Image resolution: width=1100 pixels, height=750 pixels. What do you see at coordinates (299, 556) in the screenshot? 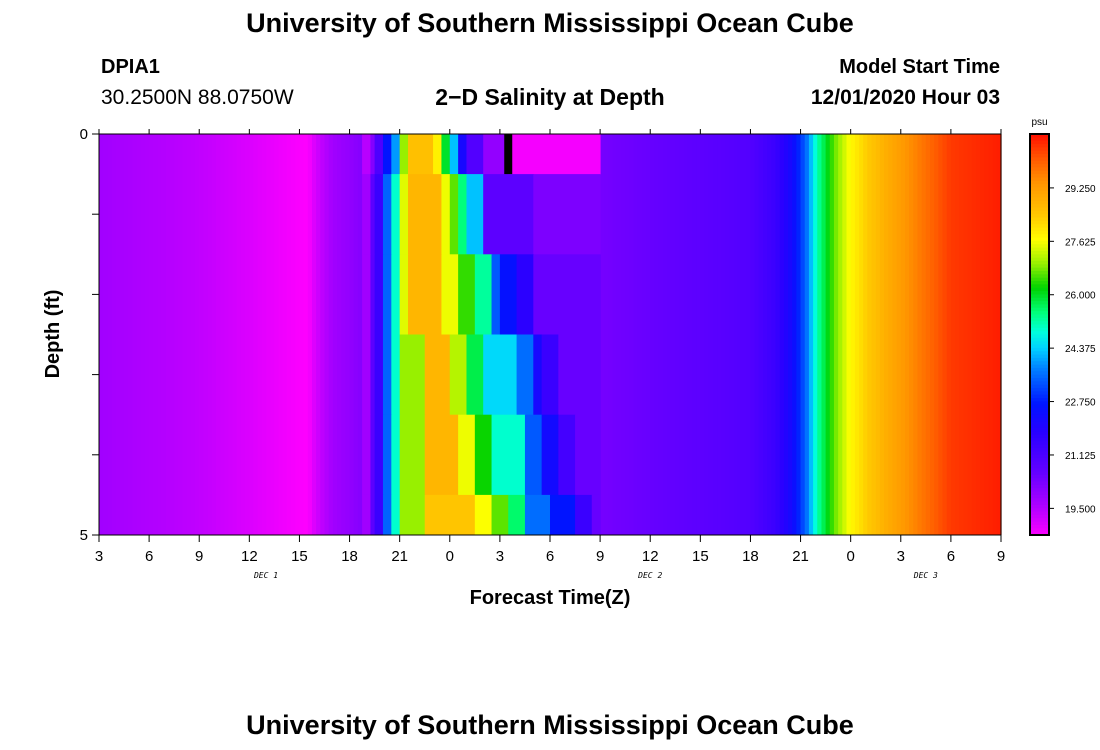
I see `x-tick-label: 15` at bounding box center [299, 556].